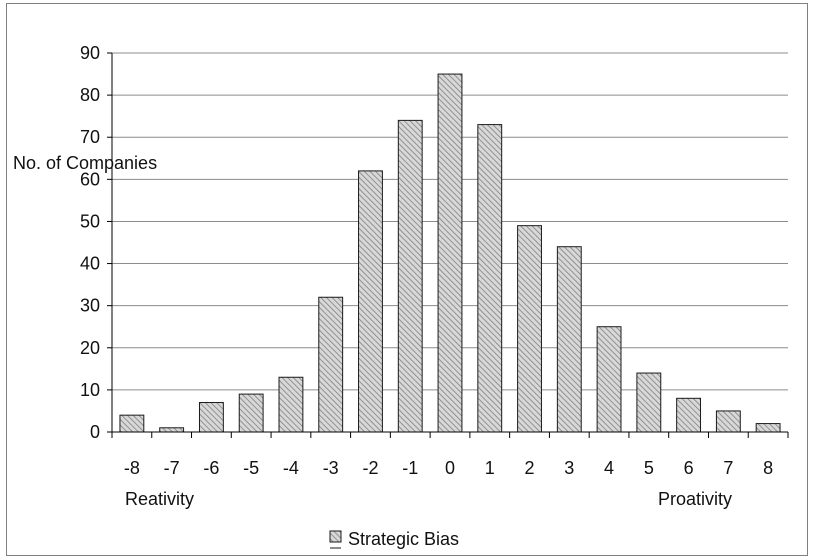  Describe the element at coordinates (90, 221) in the screenshot. I see `y-tick-label: 50` at that location.